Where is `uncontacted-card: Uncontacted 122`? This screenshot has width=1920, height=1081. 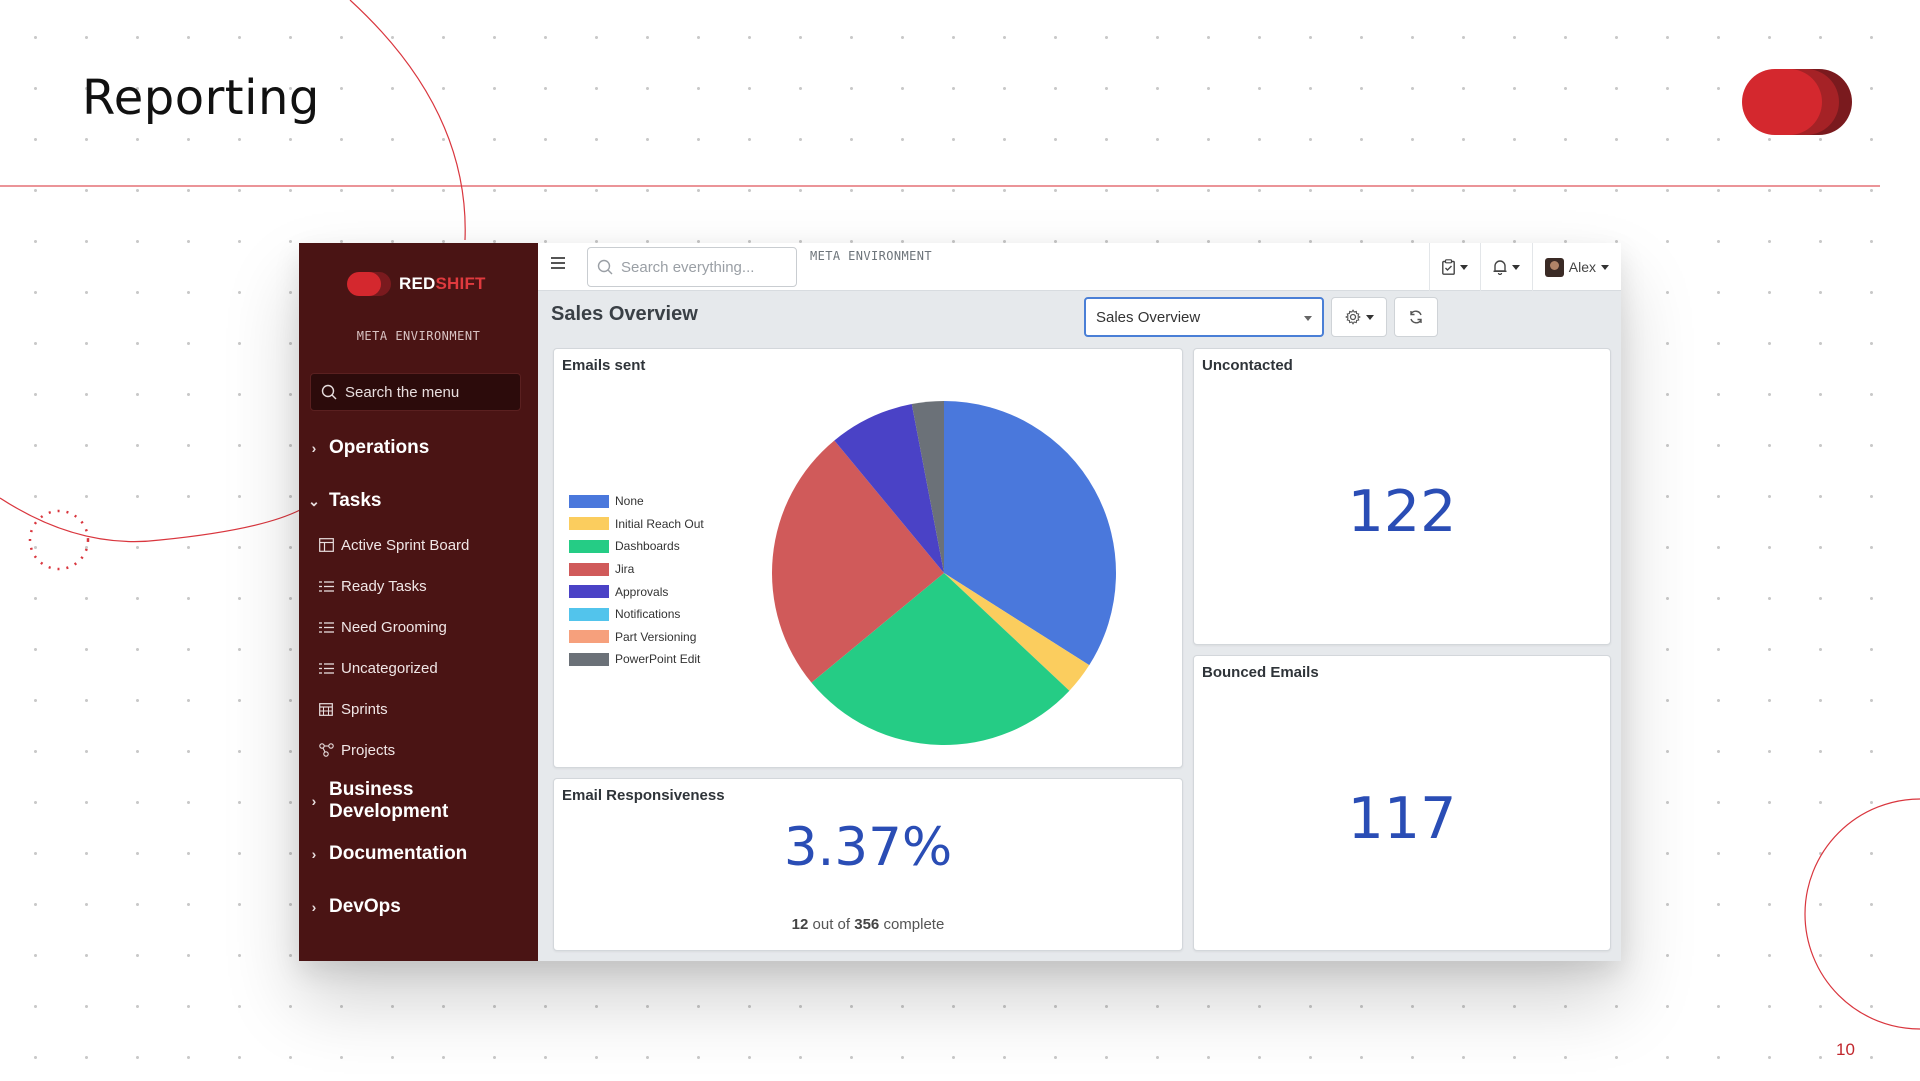
uncontacted-card: Uncontacted 122 is located at coordinates (1402, 496).